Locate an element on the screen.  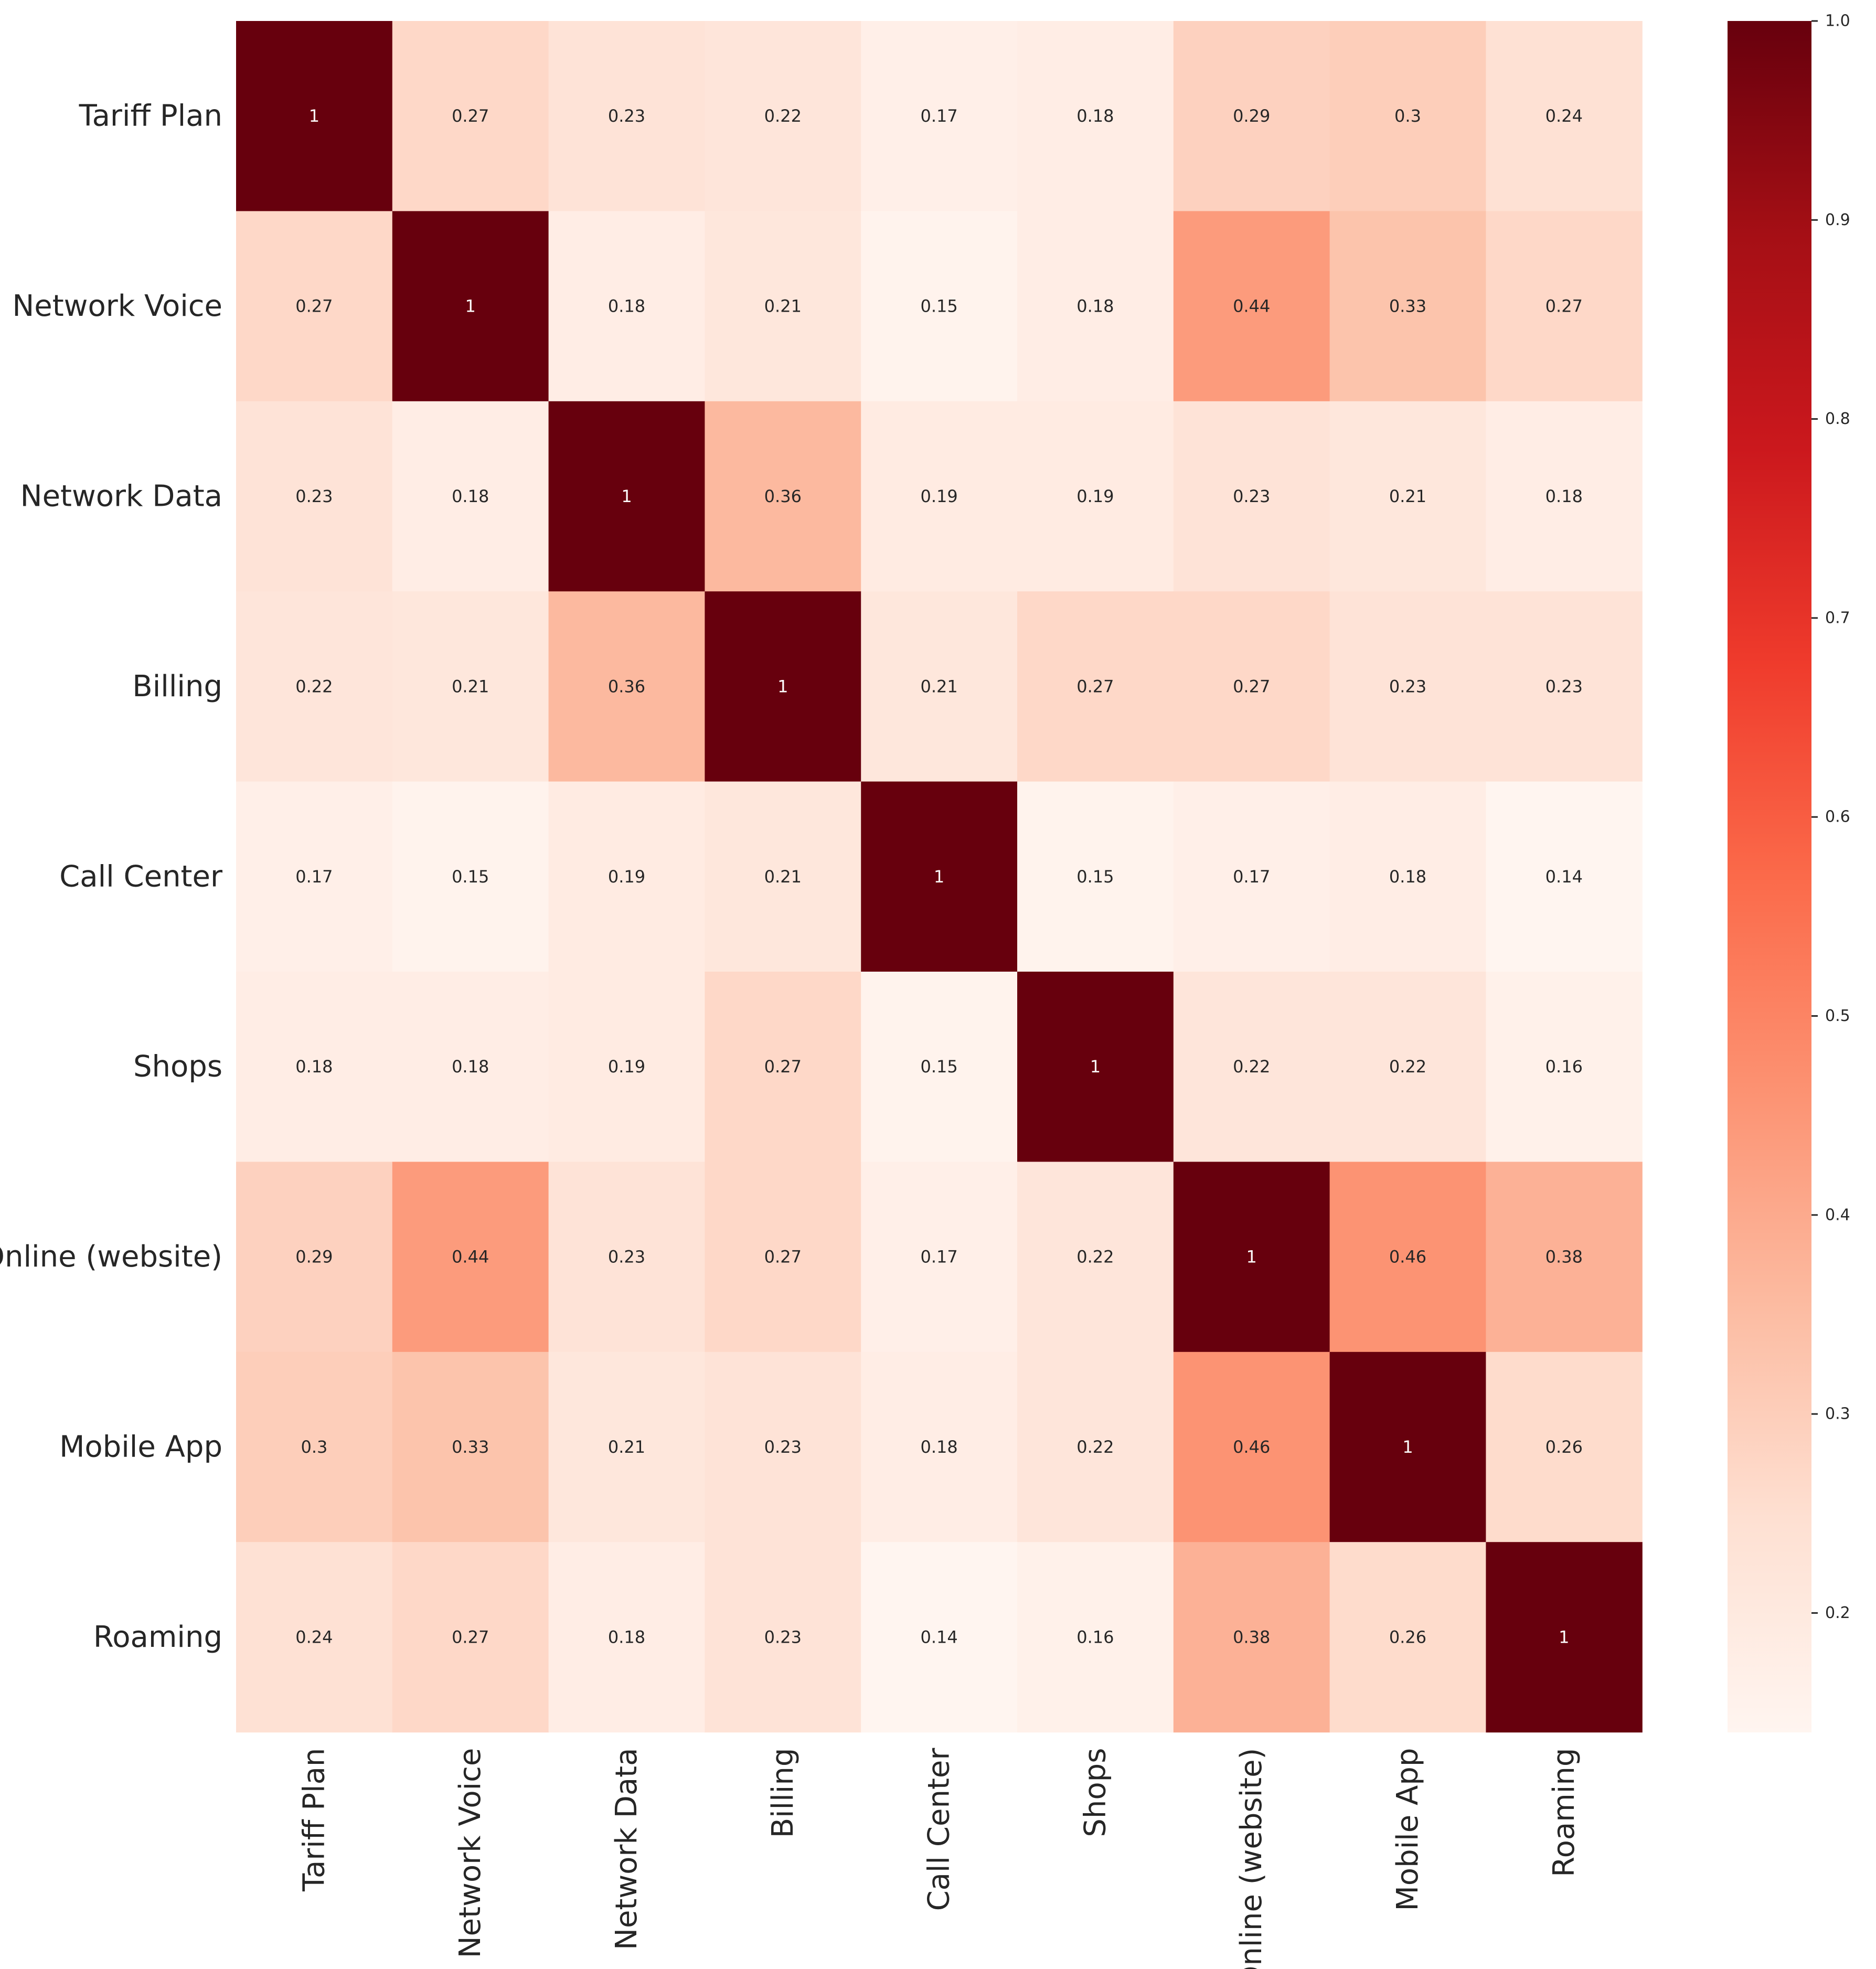
heatmap-cell-network-voice-call-center is located at coordinates (940, 306).